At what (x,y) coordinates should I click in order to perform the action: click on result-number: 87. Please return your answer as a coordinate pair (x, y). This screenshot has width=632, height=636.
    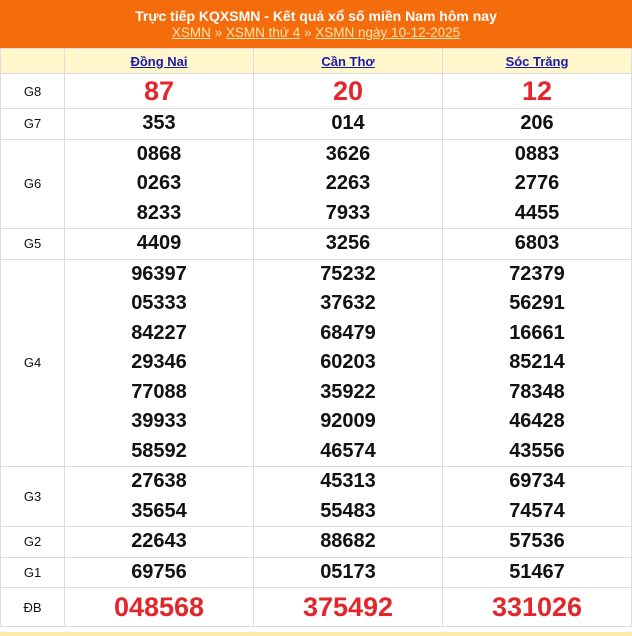
    Looking at the image, I should click on (159, 91).